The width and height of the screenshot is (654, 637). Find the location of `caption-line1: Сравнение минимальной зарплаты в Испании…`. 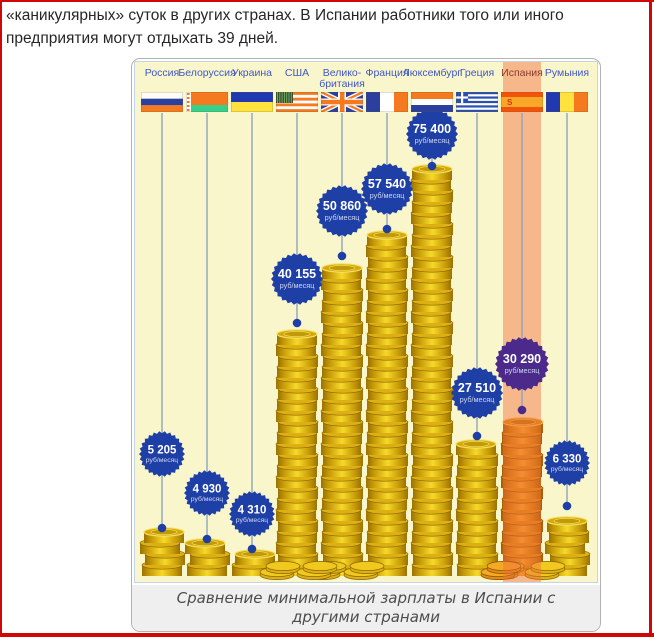

caption-line1: Сравнение минимальной зарплаты в Испании… is located at coordinates (366, 598).